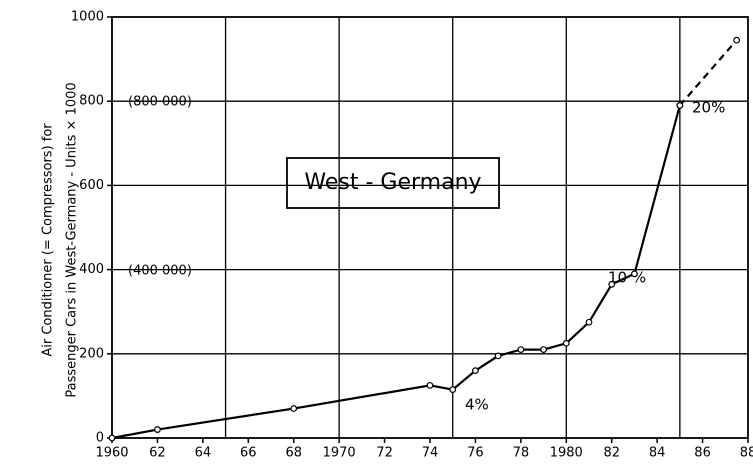  I want to click on annotation: 20%, so click(708, 108).